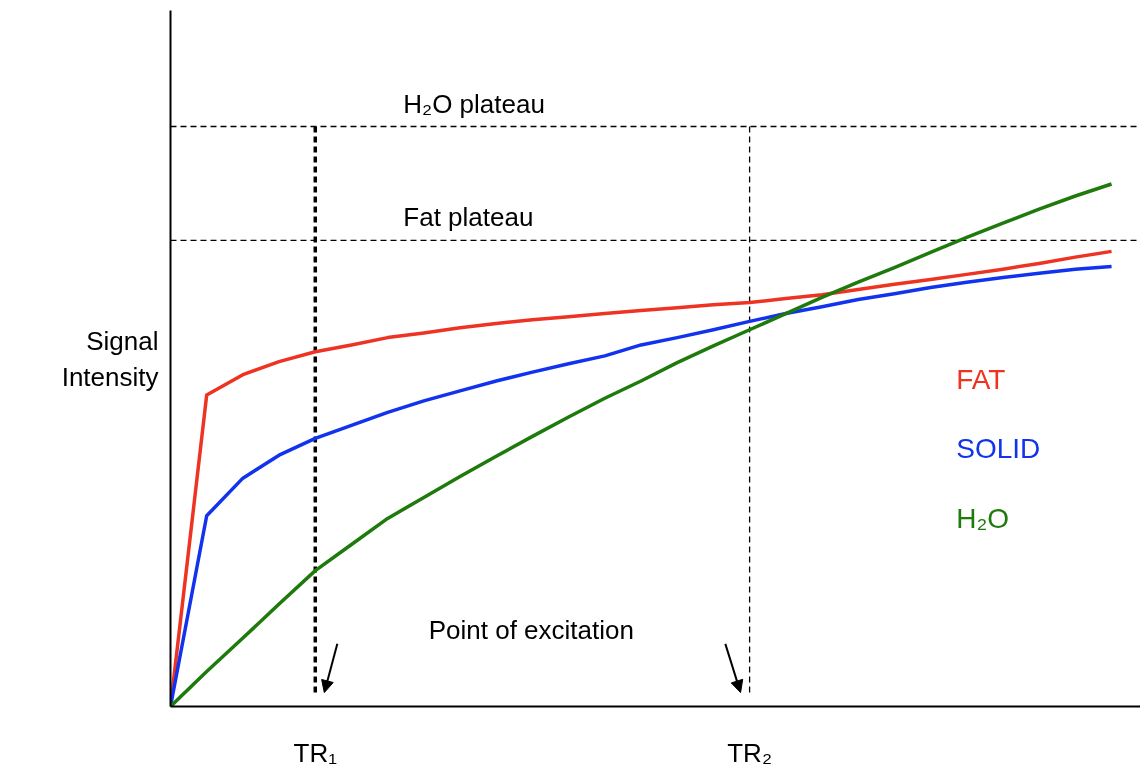 This screenshot has height=773, width=1142. Describe the element at coordinates (998, 449) in the screenshot. I see `text: SOLID` at that location.